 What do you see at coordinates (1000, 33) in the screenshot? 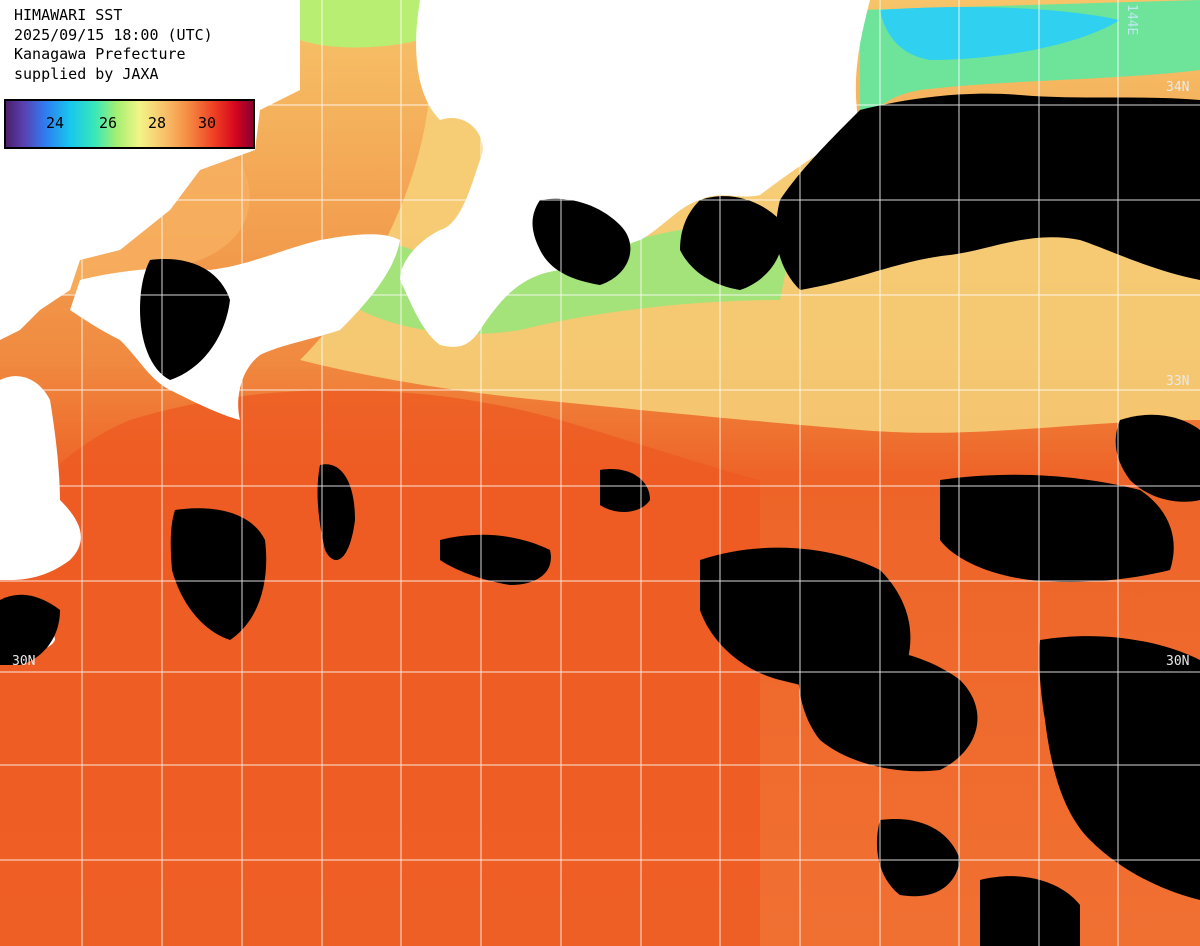
I see `coldest-water-northeast` at bounding box center [1000, 33].